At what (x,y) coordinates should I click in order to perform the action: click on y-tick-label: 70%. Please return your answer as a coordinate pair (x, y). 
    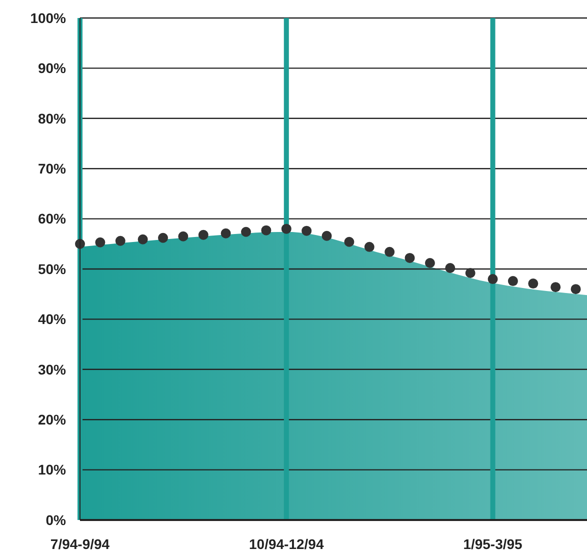
    Looking at the image, I should click on (52, 168).